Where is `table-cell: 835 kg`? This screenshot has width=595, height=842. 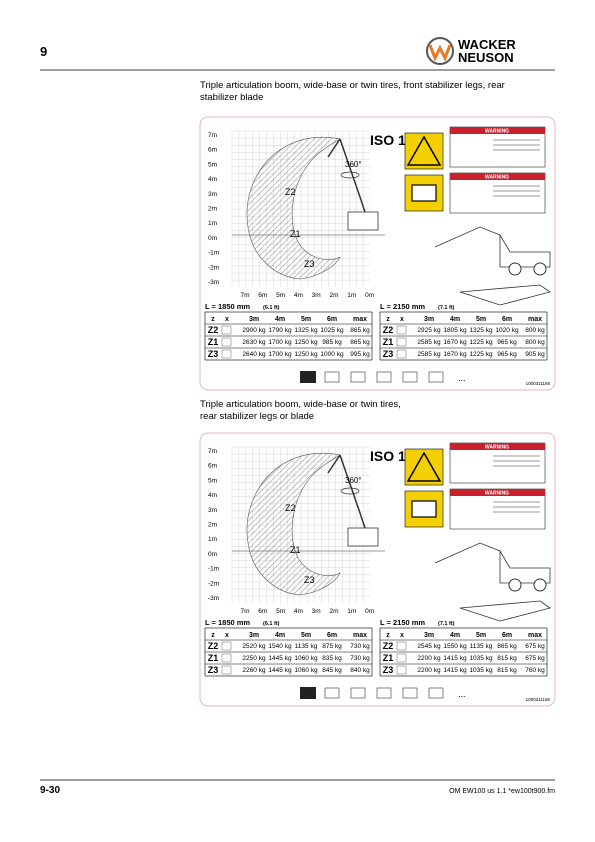 table-cell: 835 kg is located at coordinates (332, 658).